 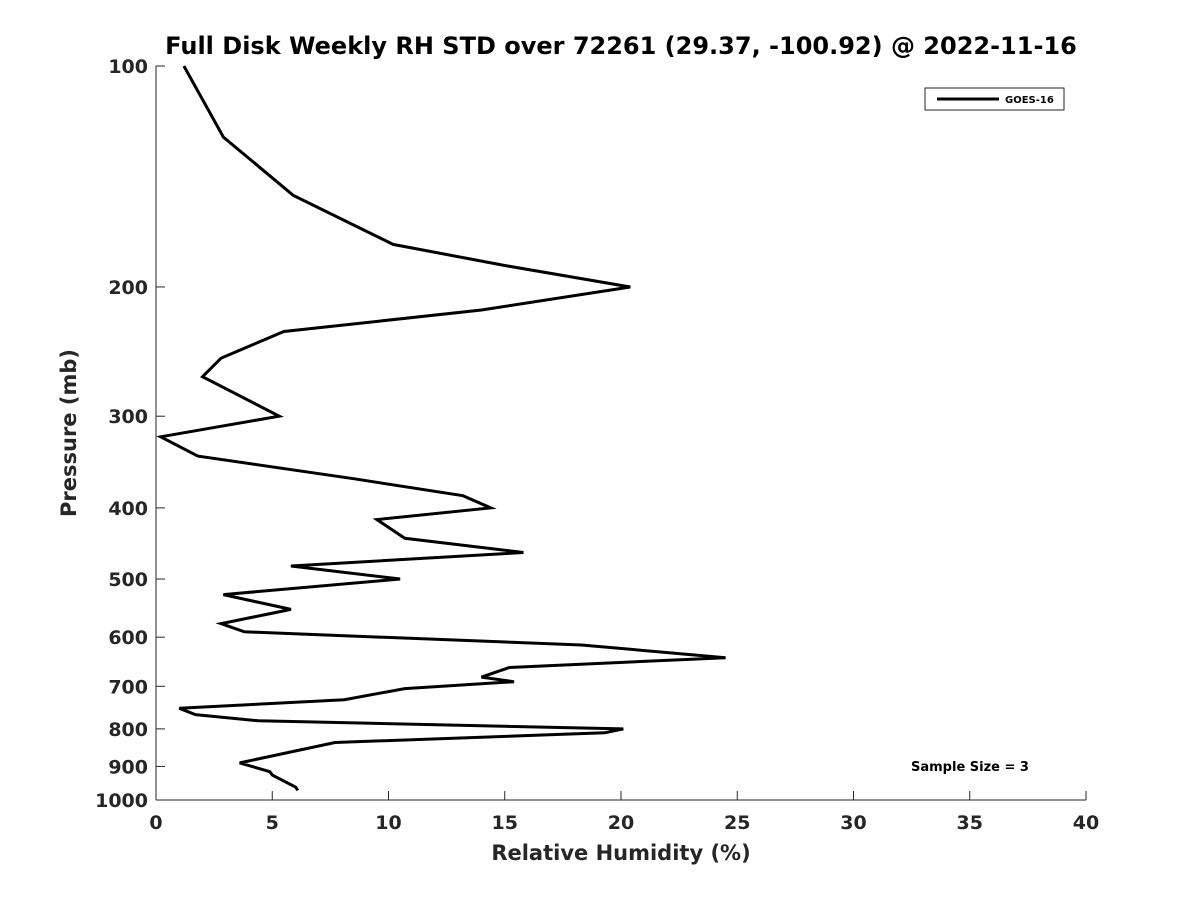 What do you see at coordinates (128, 687) in the screenshot?
I see `y-tick-label: 700` at bounding box center [128, 687].